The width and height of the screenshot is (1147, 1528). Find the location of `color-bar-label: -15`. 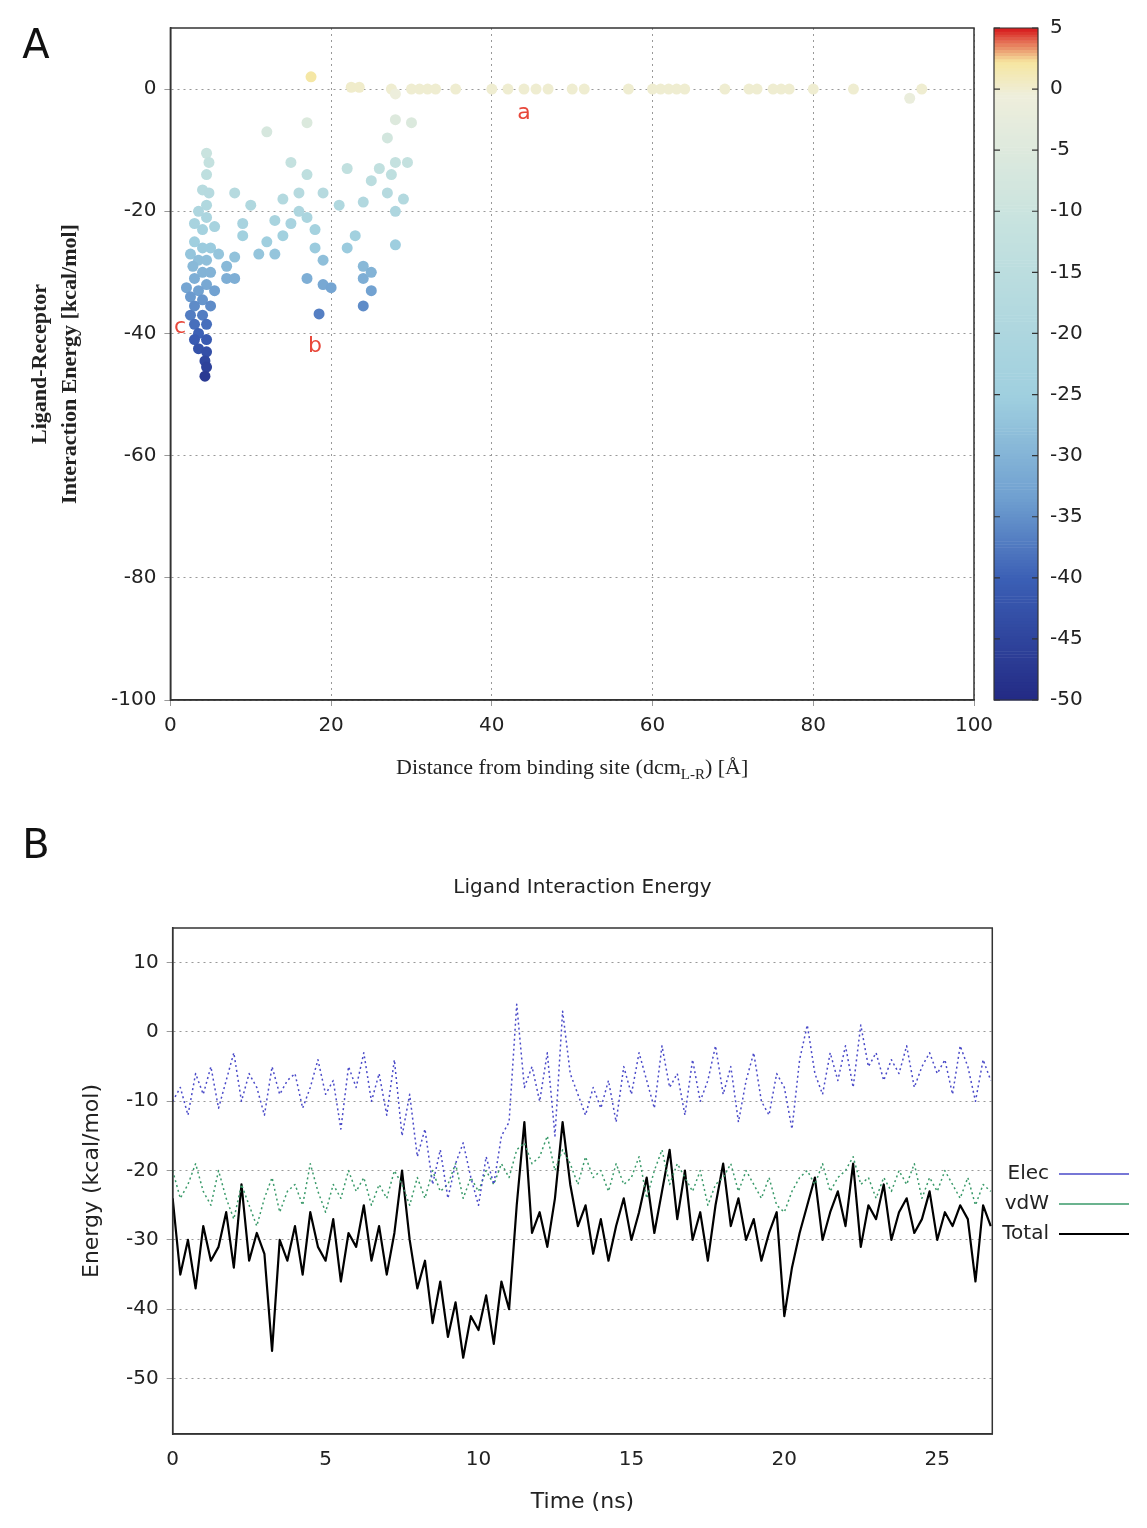

color-bar-label: -15 is located at coordinates (1066, 270).